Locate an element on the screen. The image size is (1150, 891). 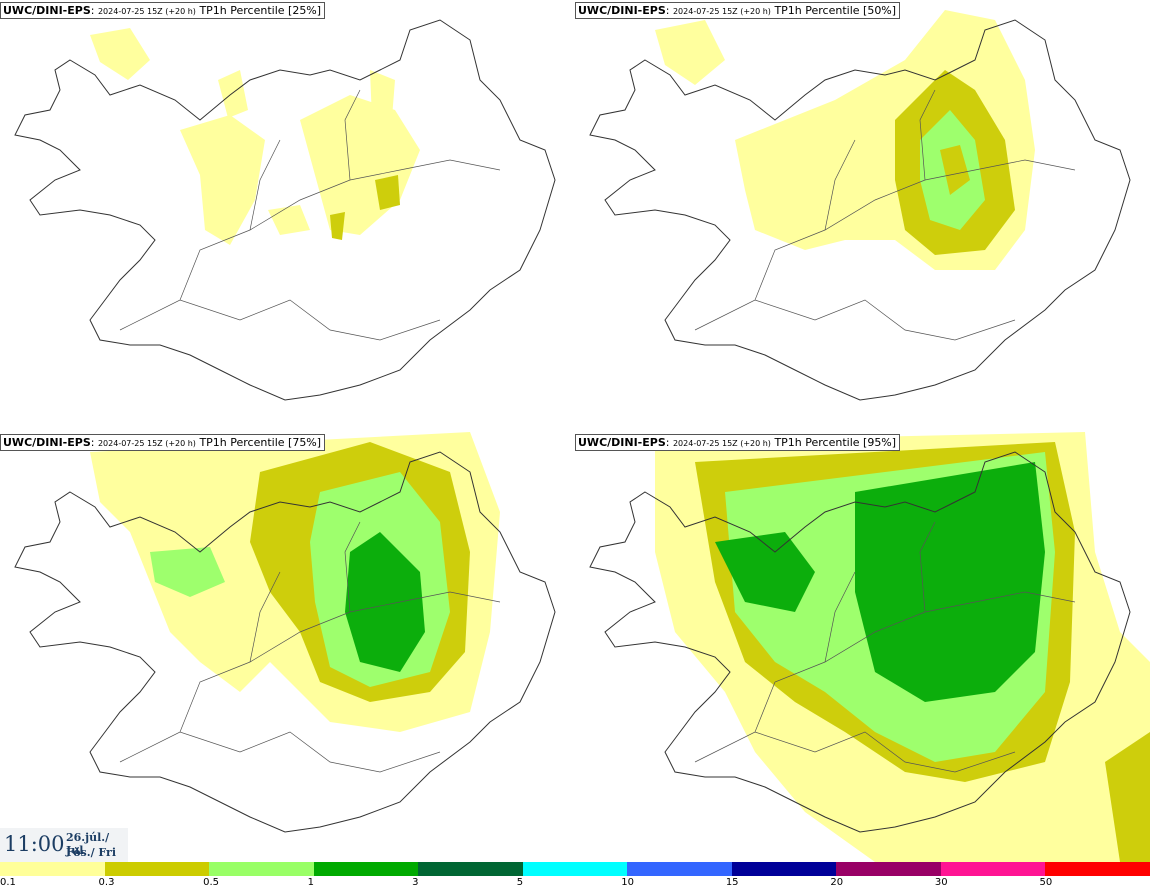
colorbar-tick-label: 5 is located at coordinates (520, 882).